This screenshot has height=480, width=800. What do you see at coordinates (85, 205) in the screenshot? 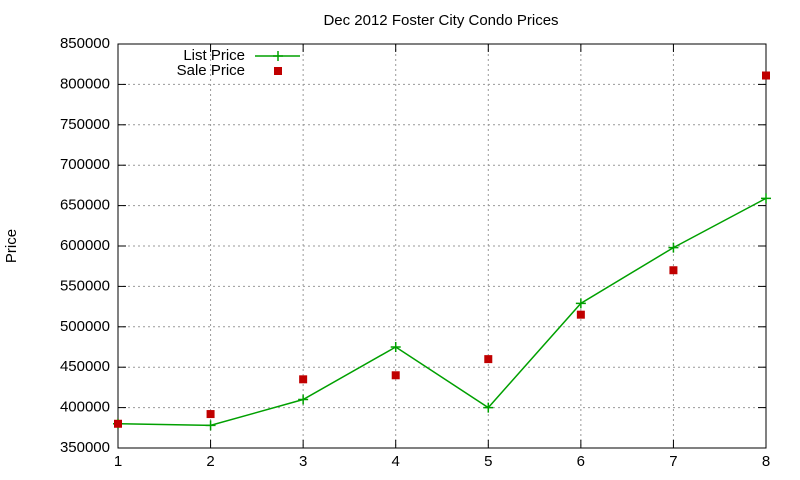
I see `y-tick-label: 650000` at bounding box center [85, 205].